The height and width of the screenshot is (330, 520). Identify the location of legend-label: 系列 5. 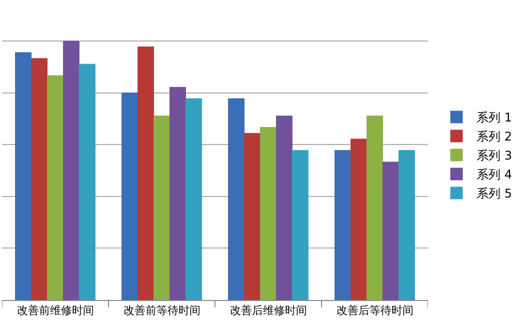
(494, 193).